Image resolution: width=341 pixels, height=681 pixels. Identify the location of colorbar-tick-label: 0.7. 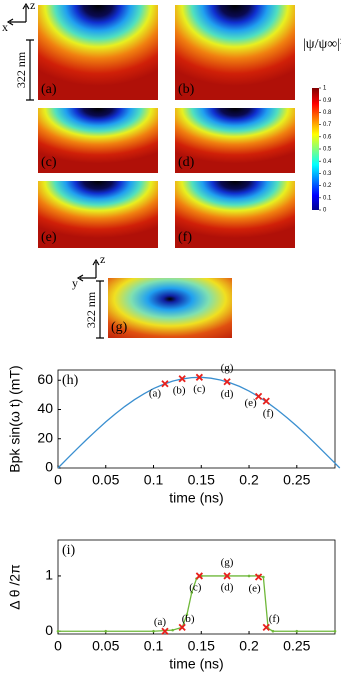
(327, 125).